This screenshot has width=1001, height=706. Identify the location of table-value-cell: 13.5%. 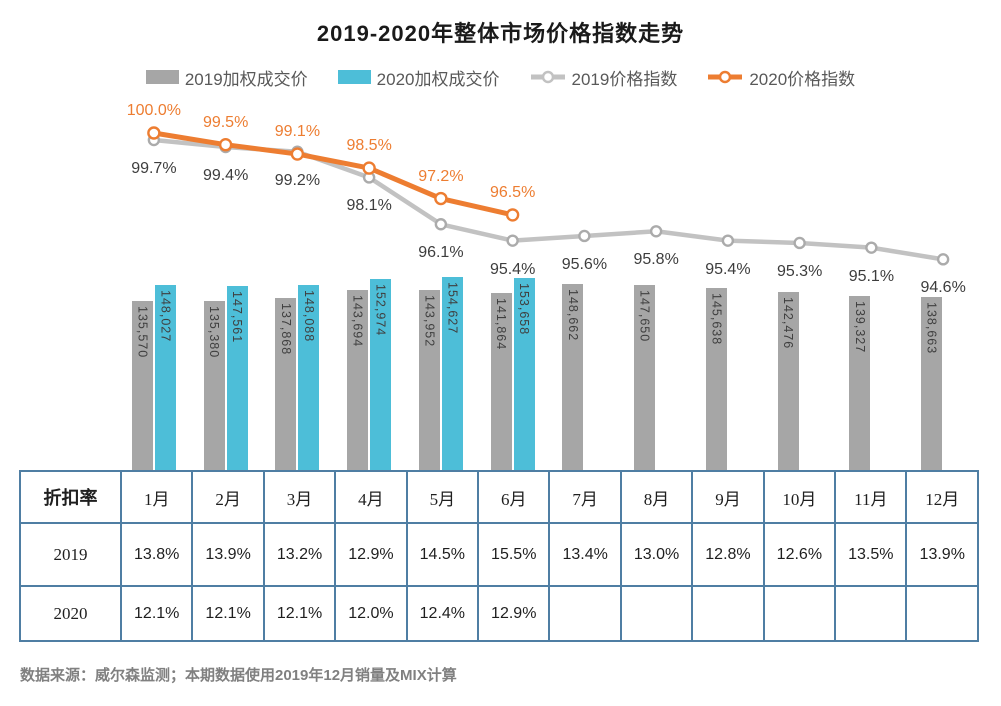
(871, 554).